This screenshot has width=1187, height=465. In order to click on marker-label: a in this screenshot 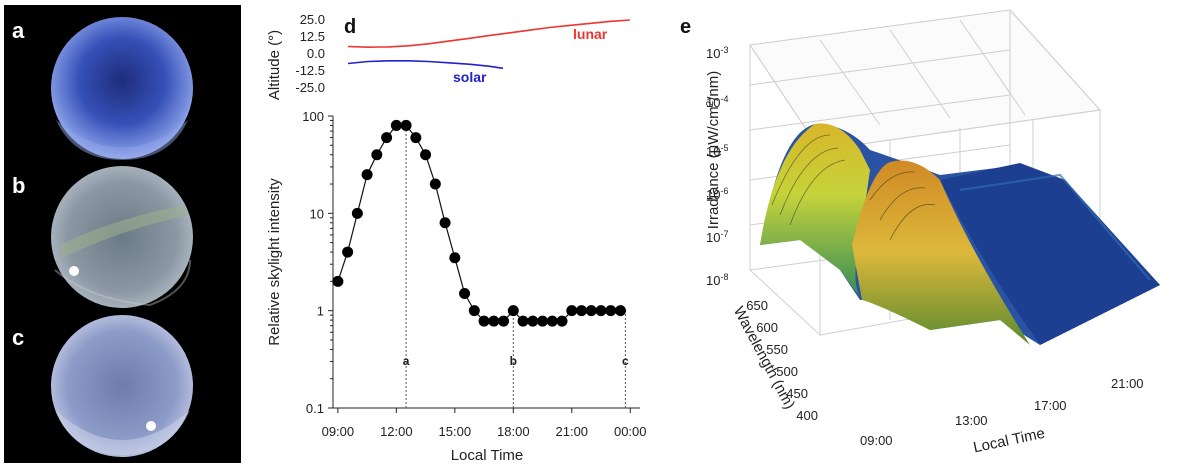, I will do `click(406, 361)`.